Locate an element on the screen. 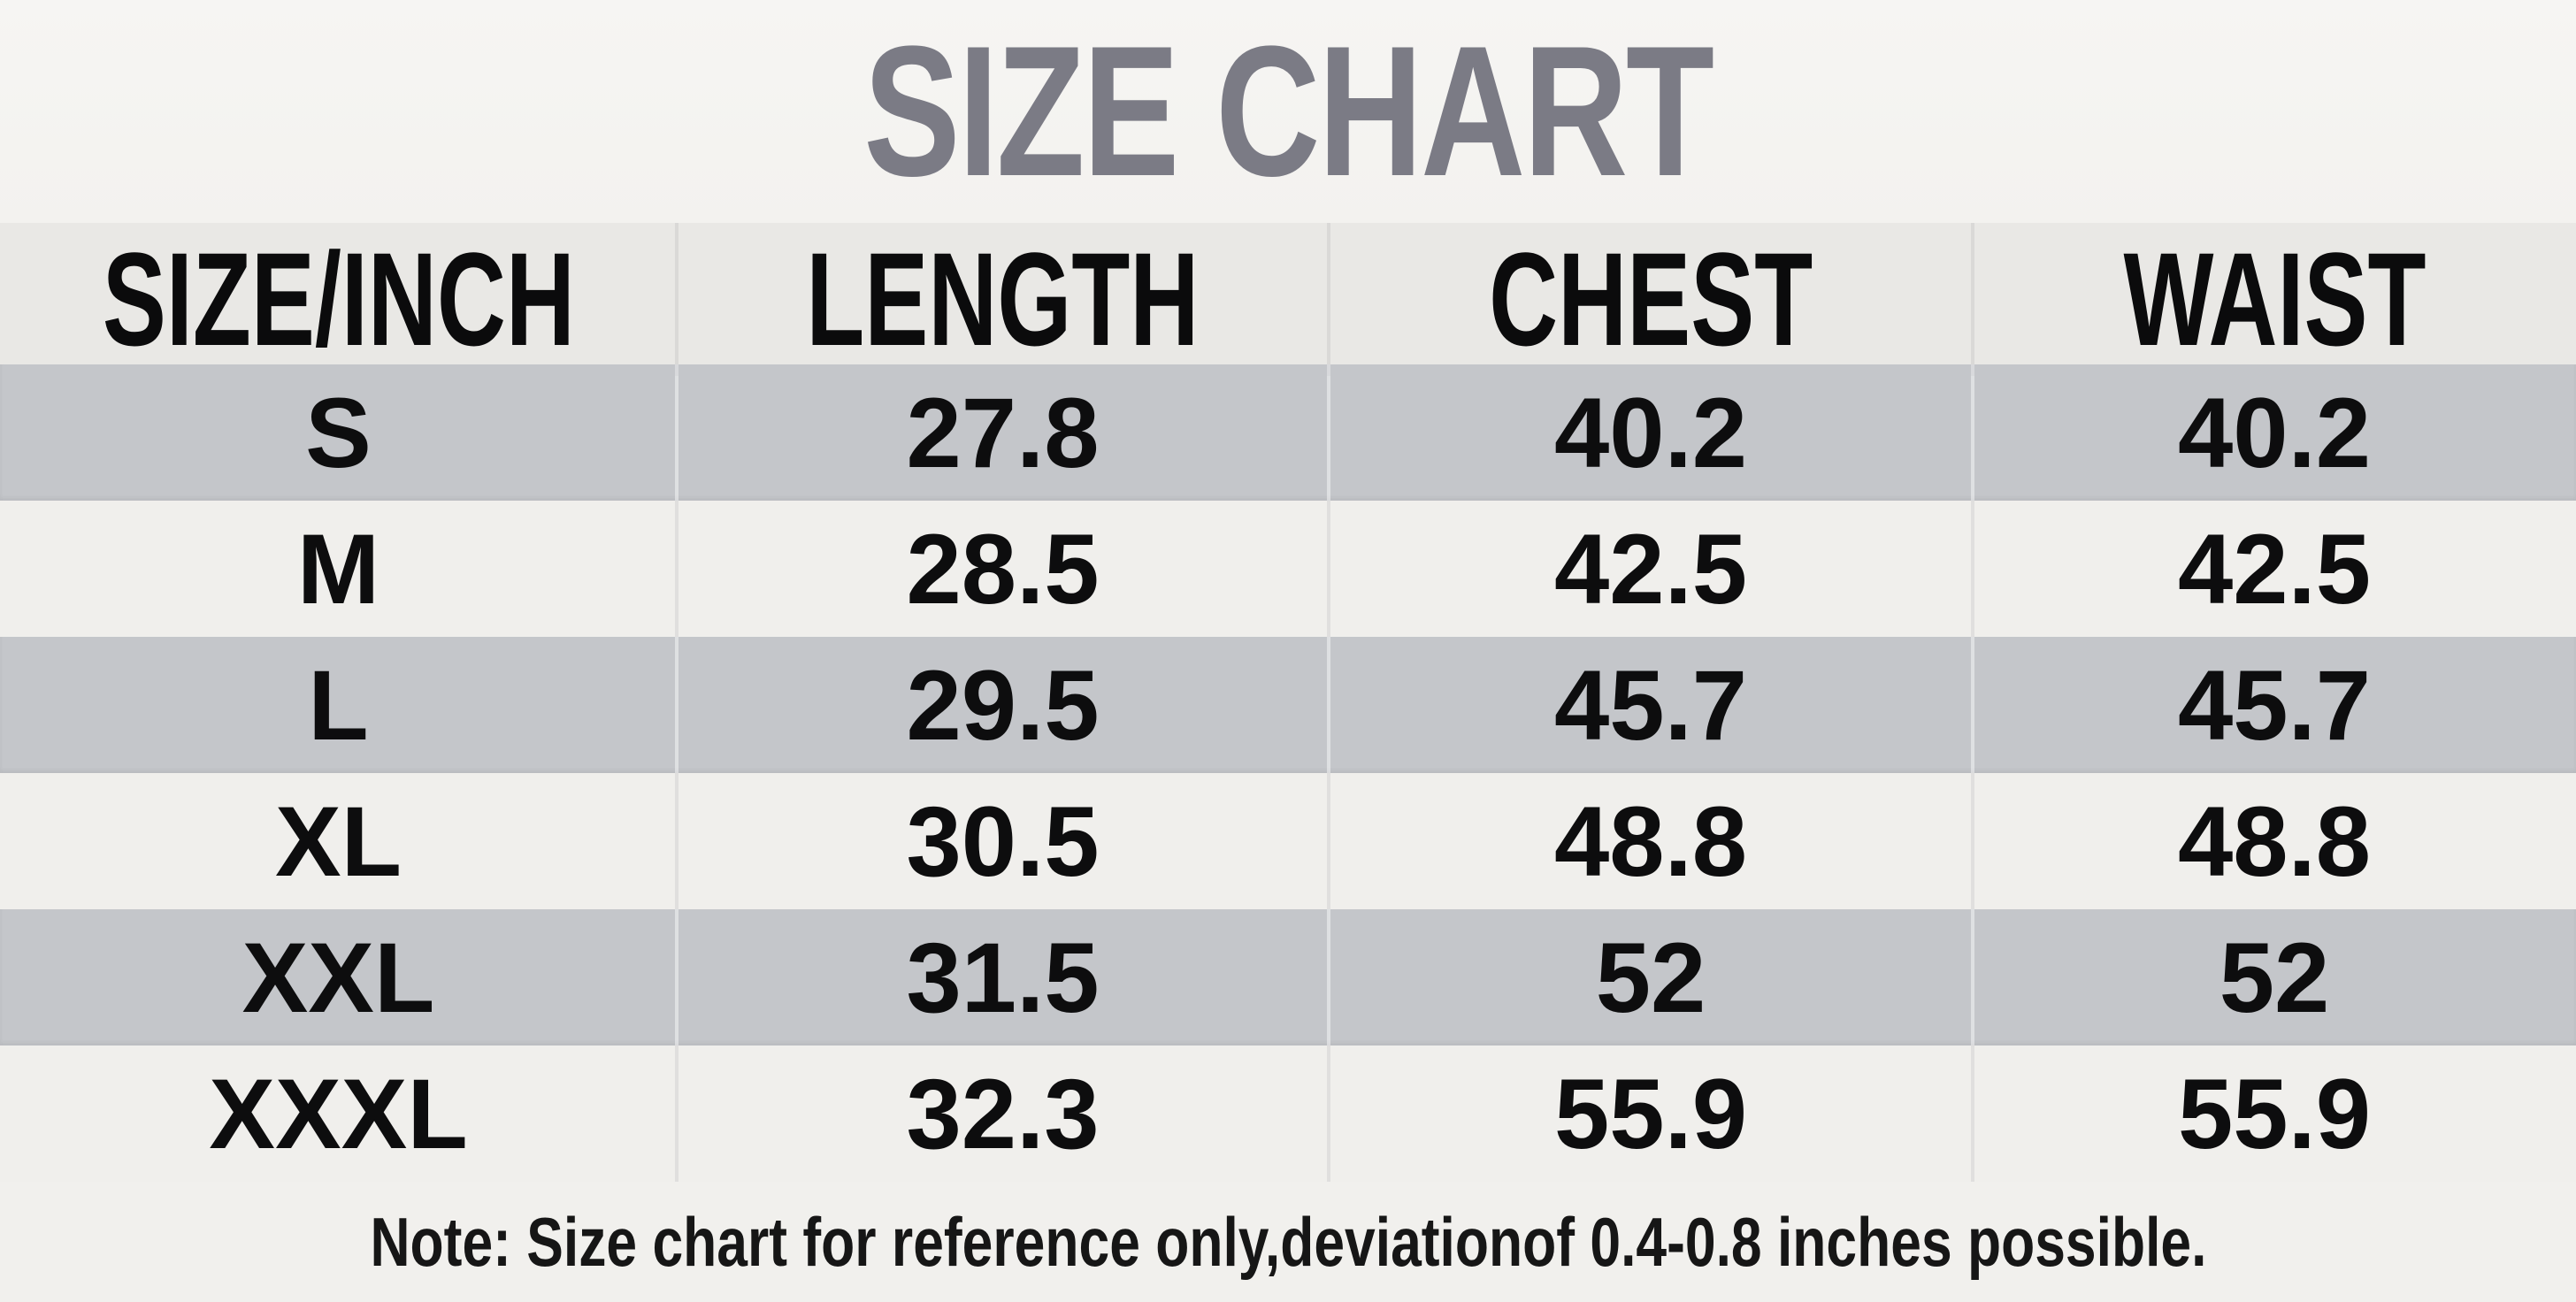 The image size is (2576, 1302). table-row-m: M 28.5 42.5 42.5 is located at coordinates (1288, 569).